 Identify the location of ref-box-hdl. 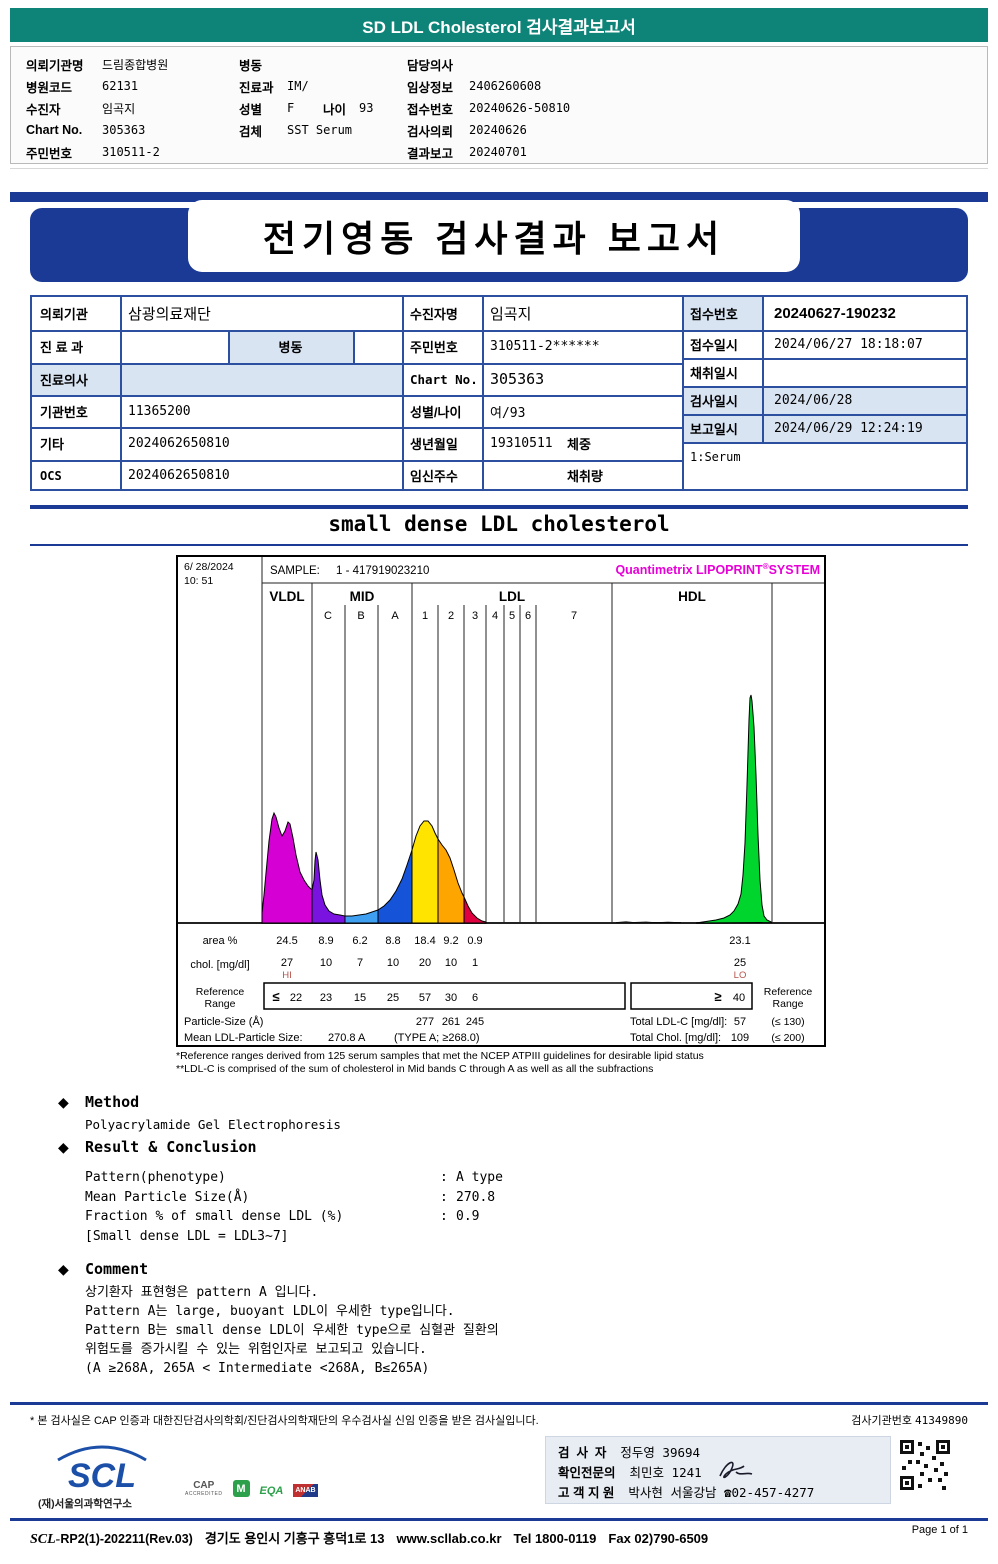
(691, 996).